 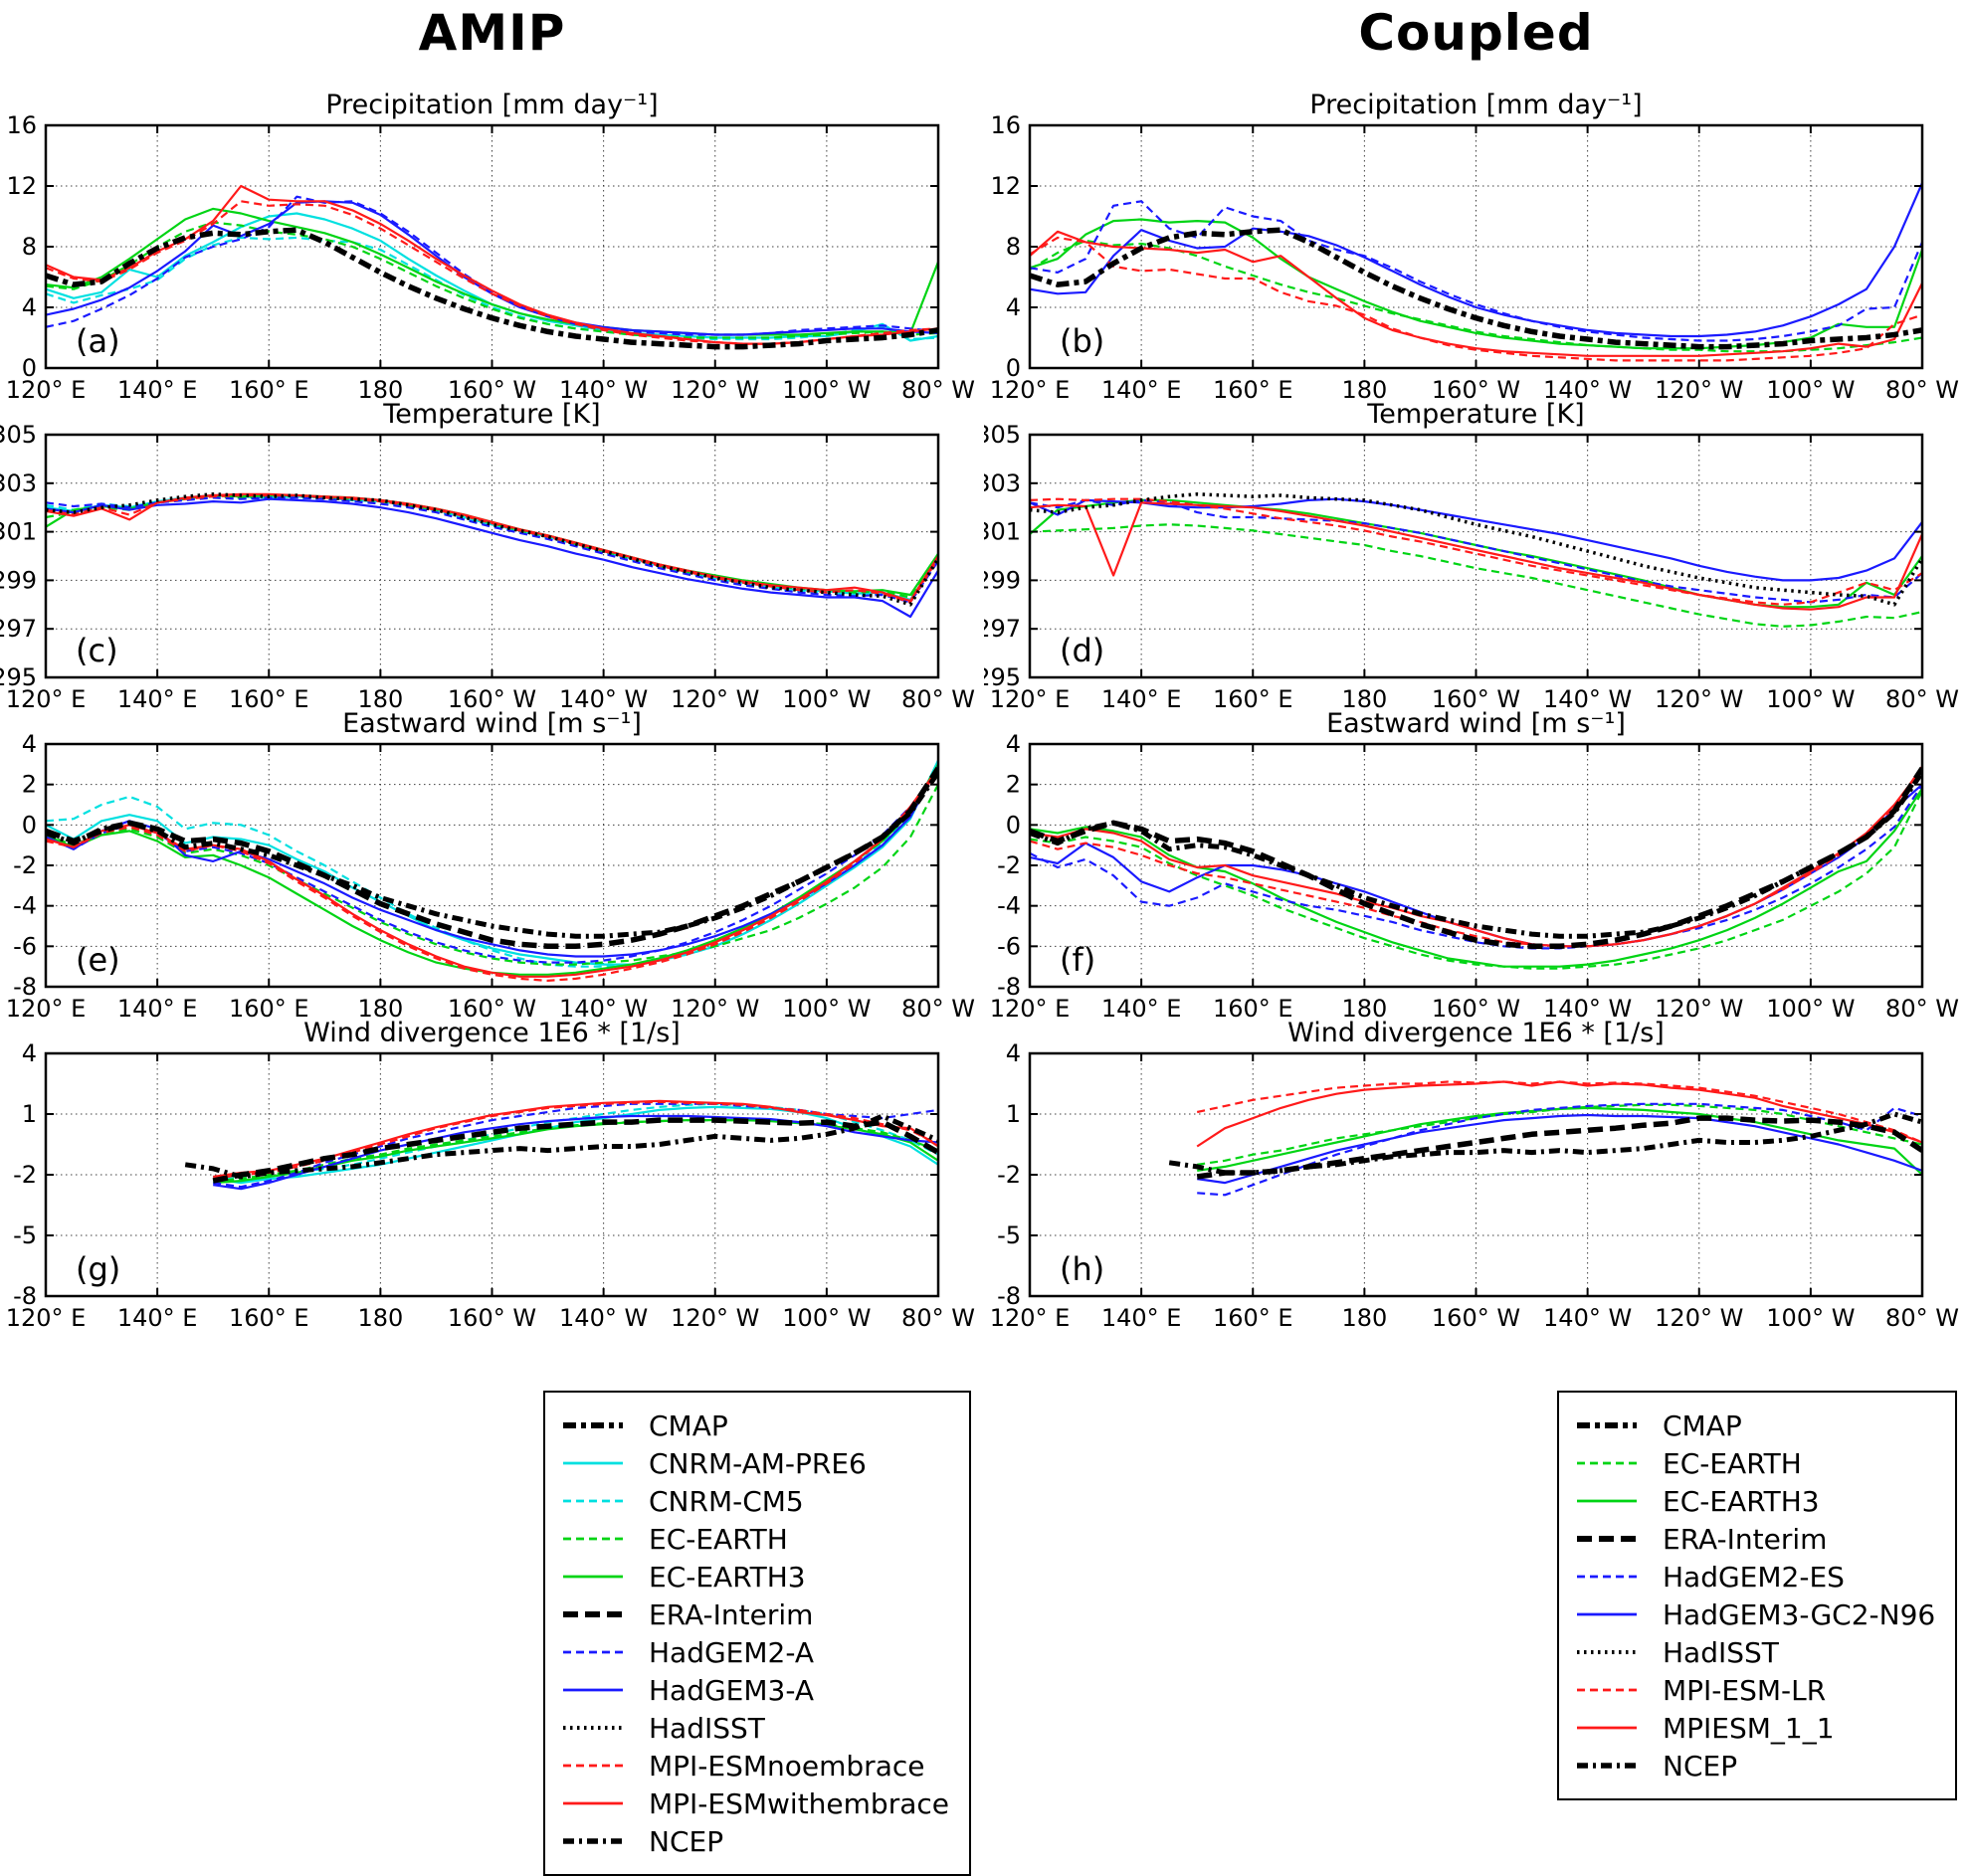 What do you see at coordinates (98, 1269) in the screenshot?
I see `panel-letter: (g)` at bounding box center [98, 1269].